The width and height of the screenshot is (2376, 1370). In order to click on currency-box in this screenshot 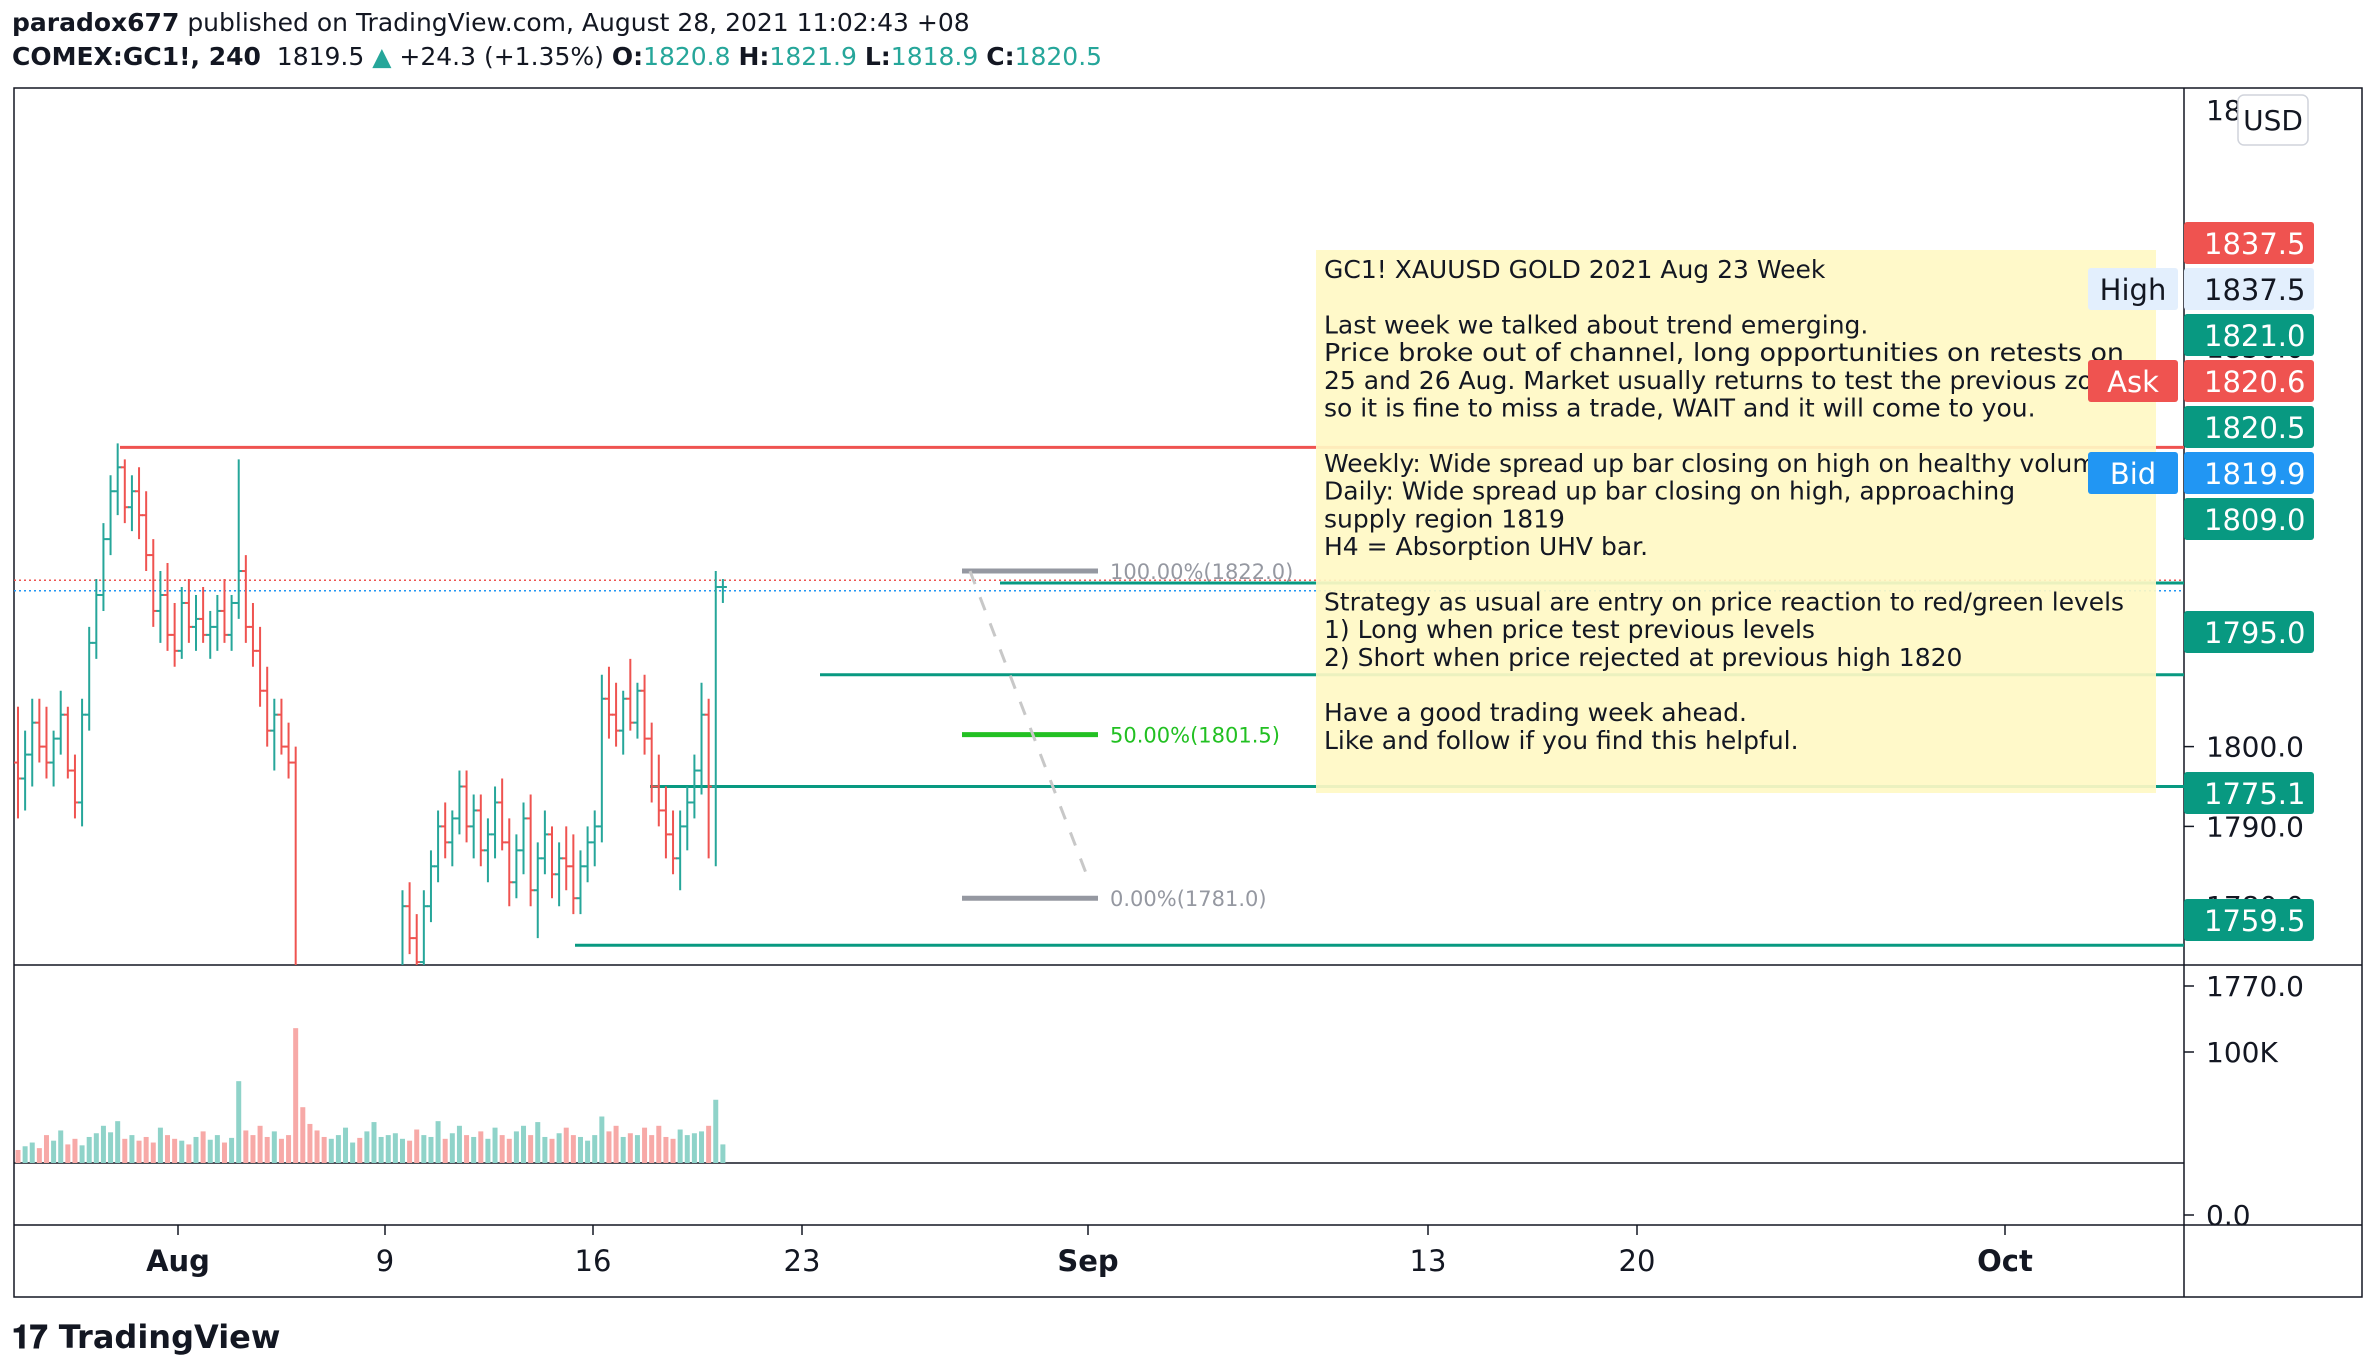, I will do `click(2273, 120)`.